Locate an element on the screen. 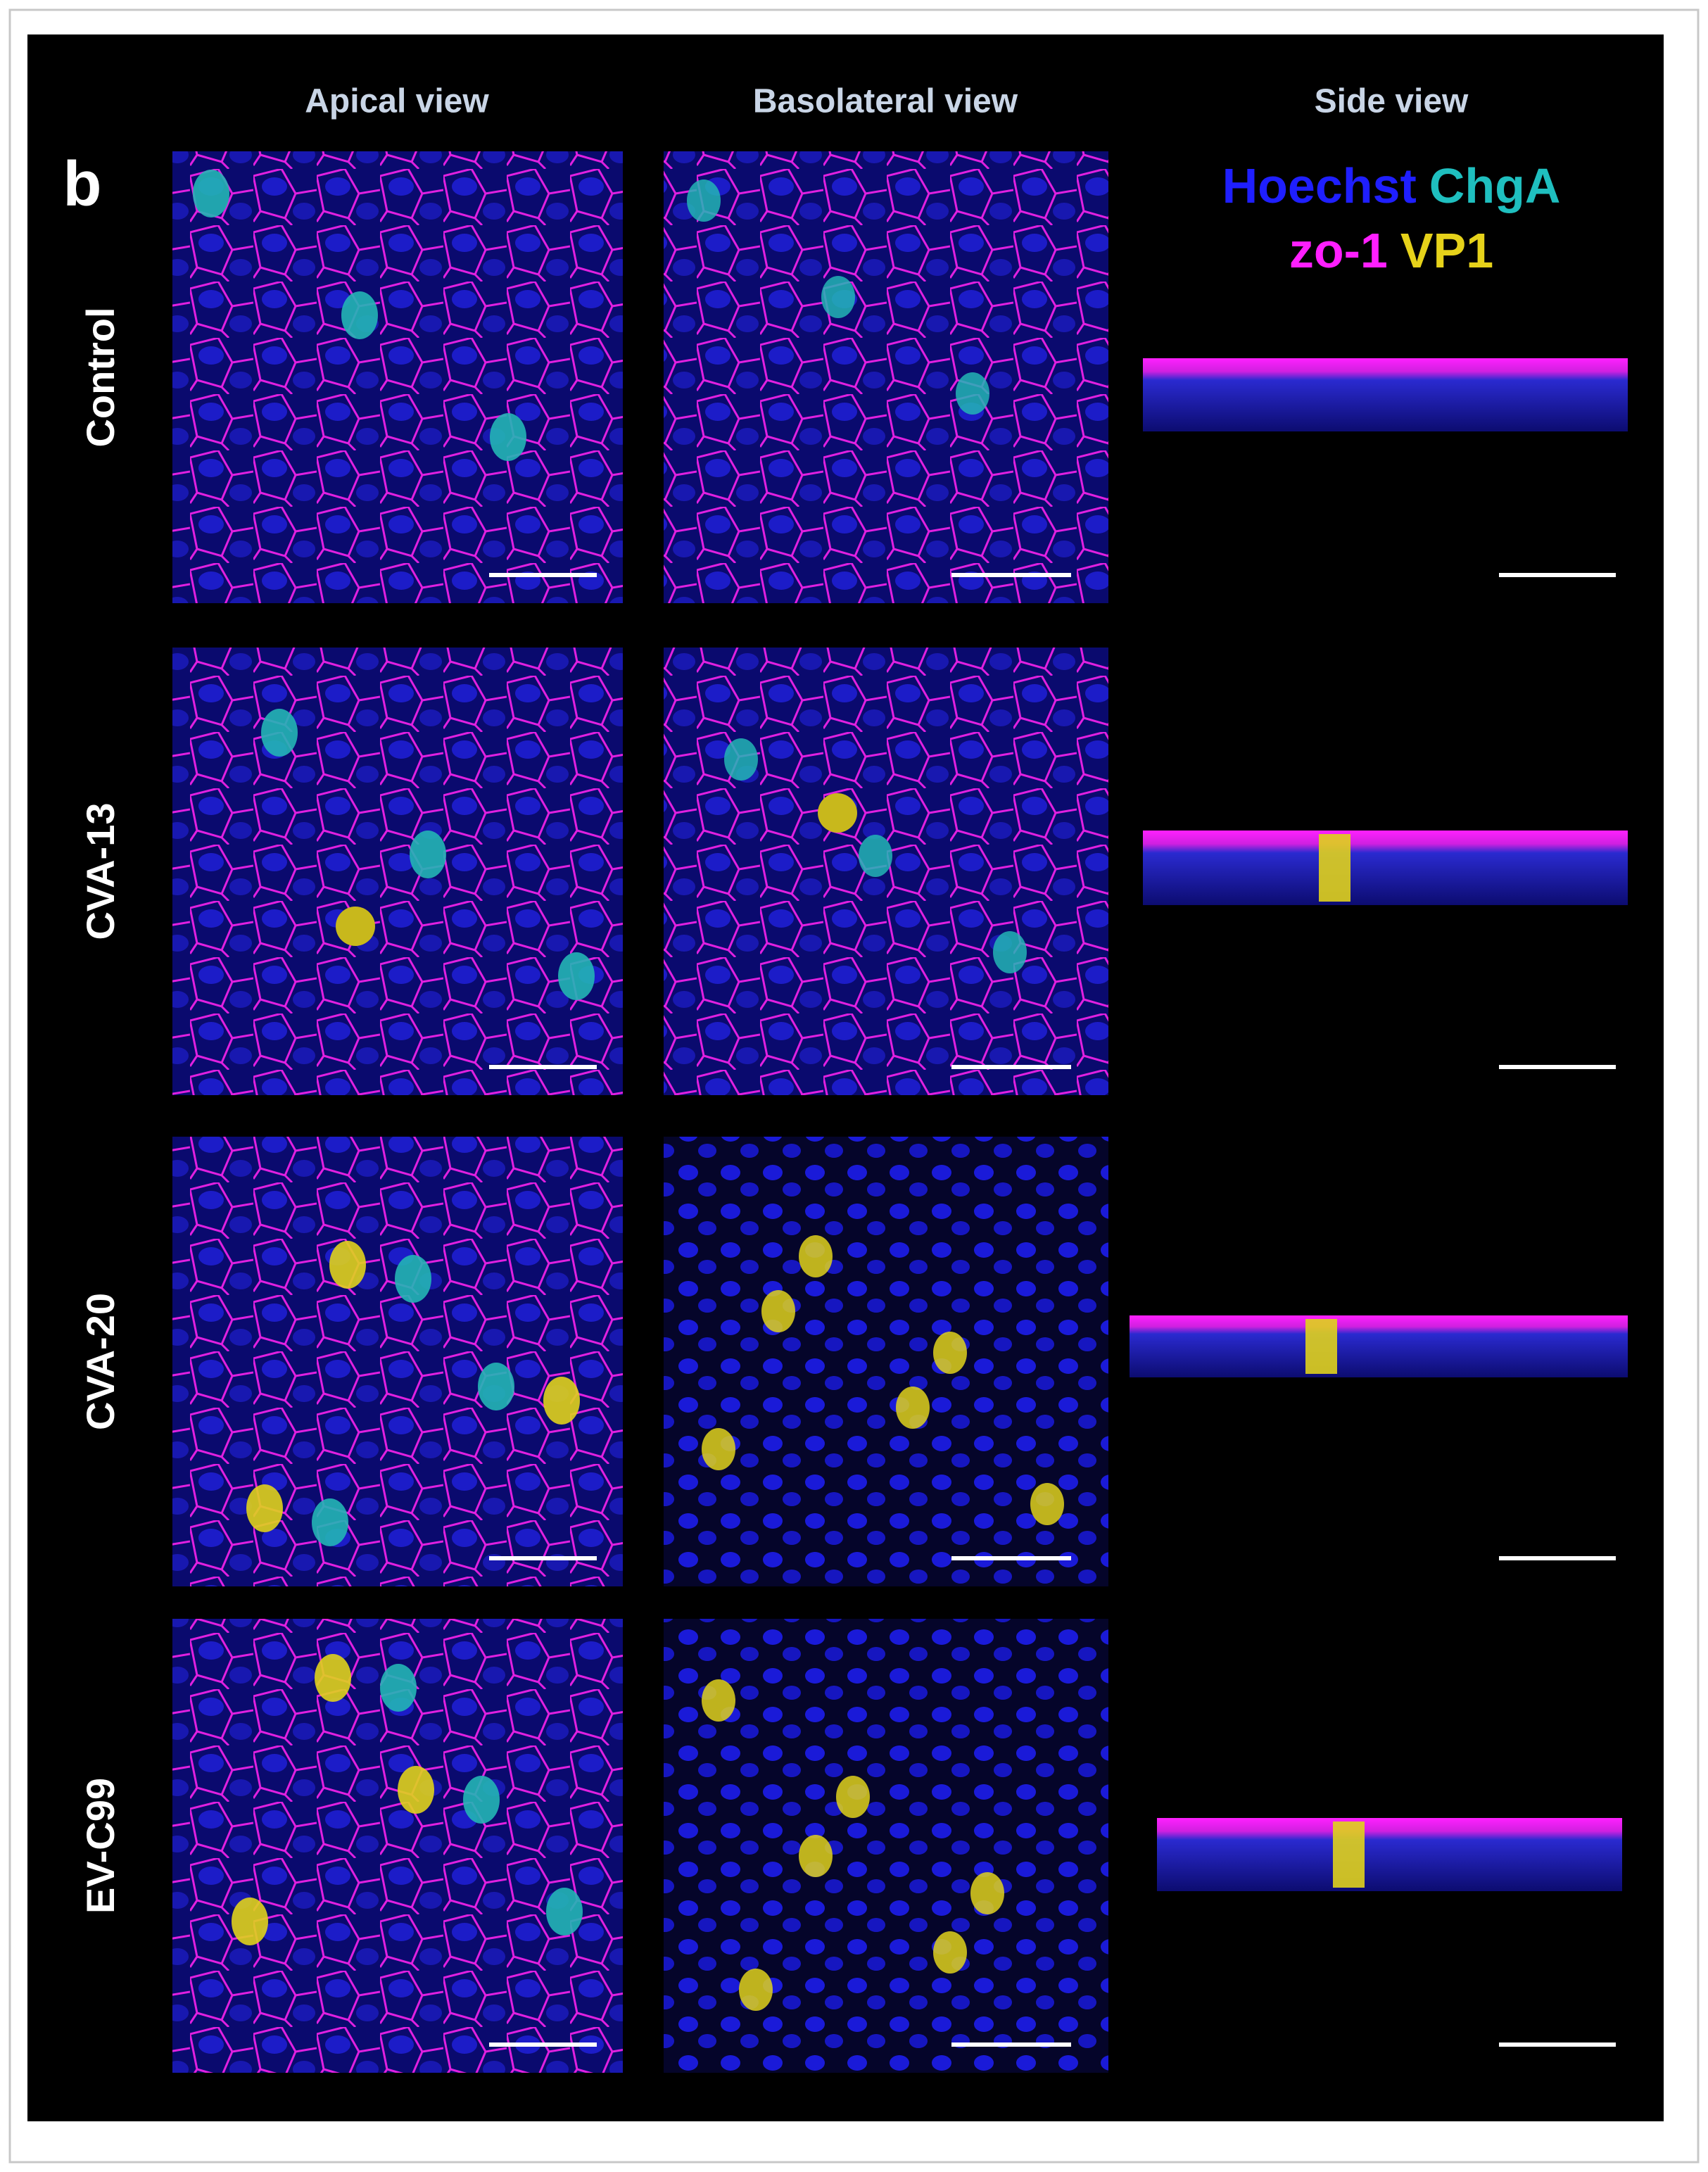  legend-entry: zo-1 is located at coordinates (1338, 250).